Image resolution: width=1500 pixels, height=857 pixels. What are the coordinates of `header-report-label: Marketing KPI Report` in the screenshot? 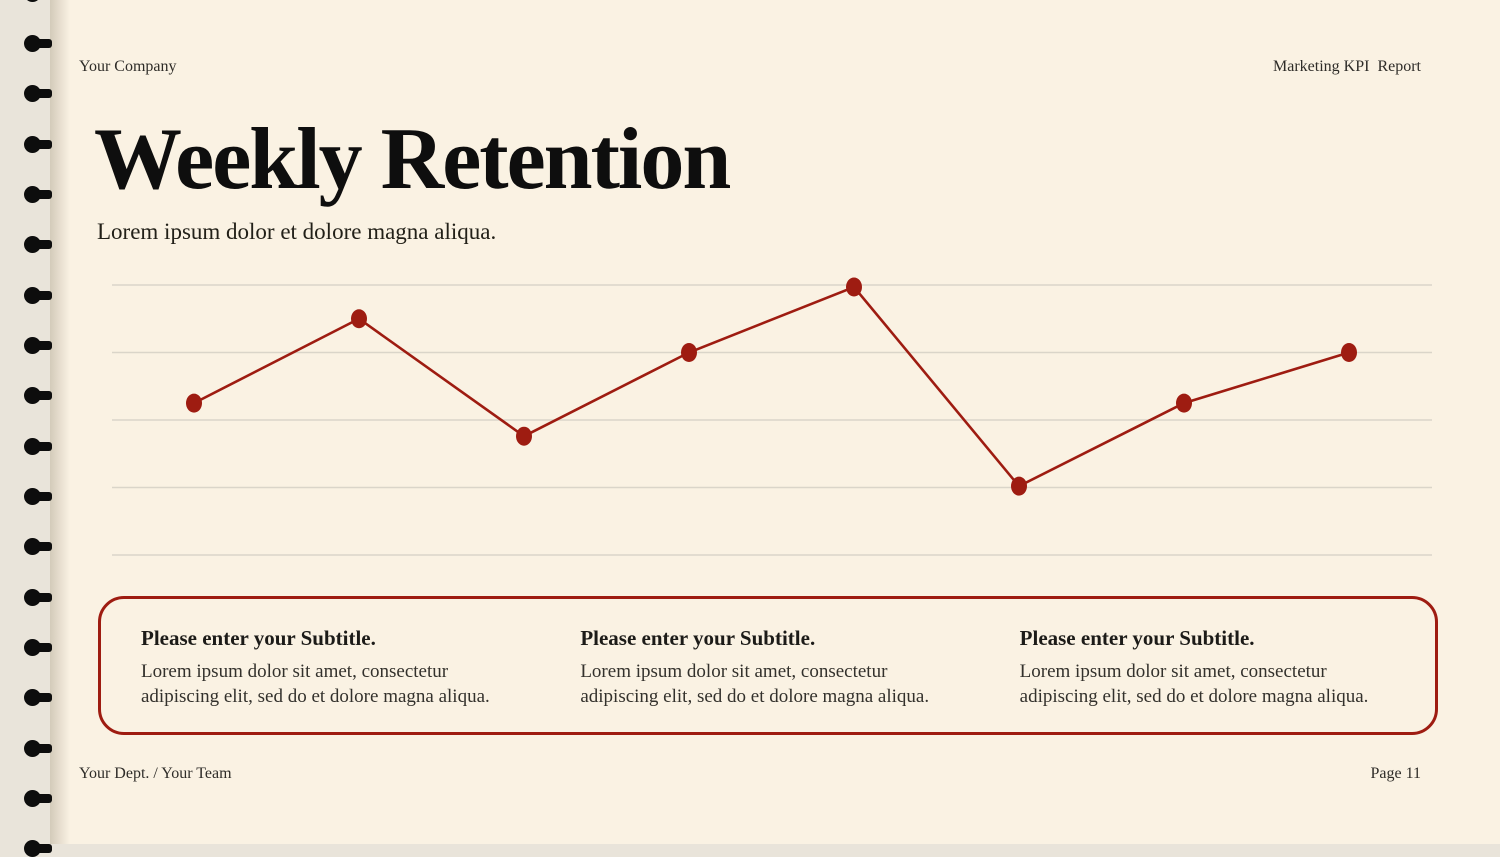 It's located at (1347, 66).